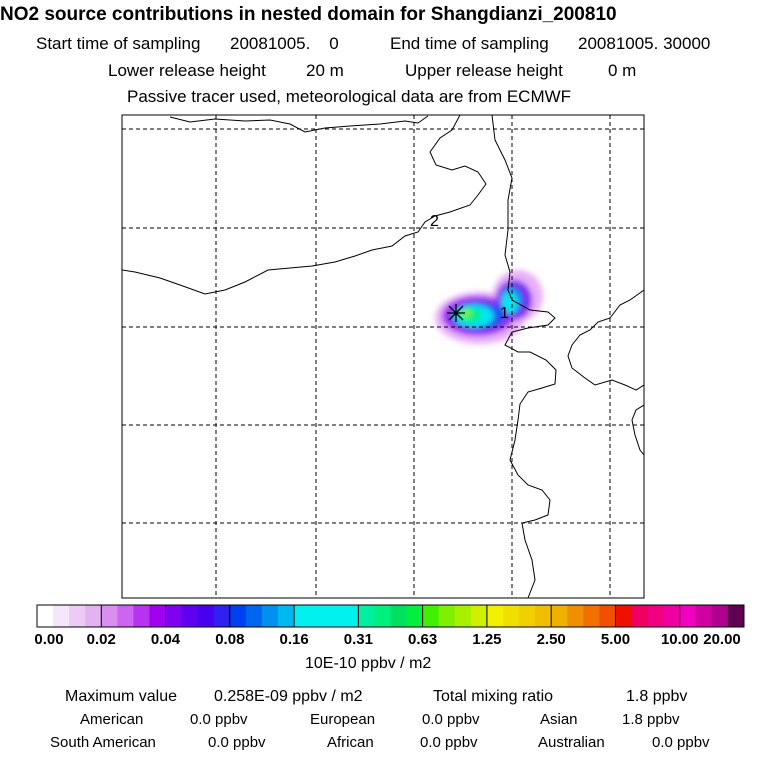 This screenshot has width=768, height=768. What do you see at coordinates (644, 43) in the screenshot?
I see `end-time-value: 20081005. 30000` at bounding box center [644, 43].